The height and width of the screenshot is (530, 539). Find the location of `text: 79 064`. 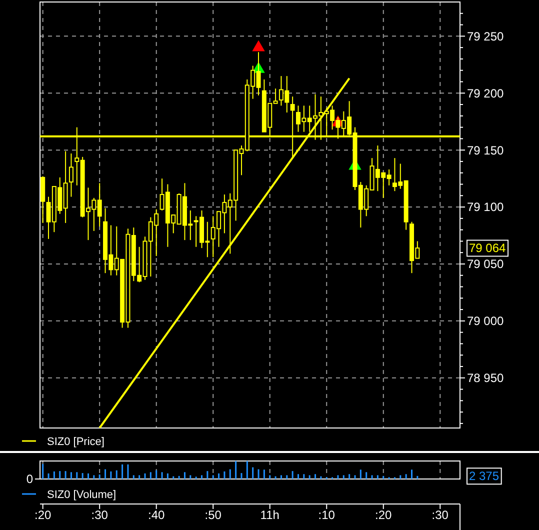

text: 79 064 is located at coordinates (487, 248).